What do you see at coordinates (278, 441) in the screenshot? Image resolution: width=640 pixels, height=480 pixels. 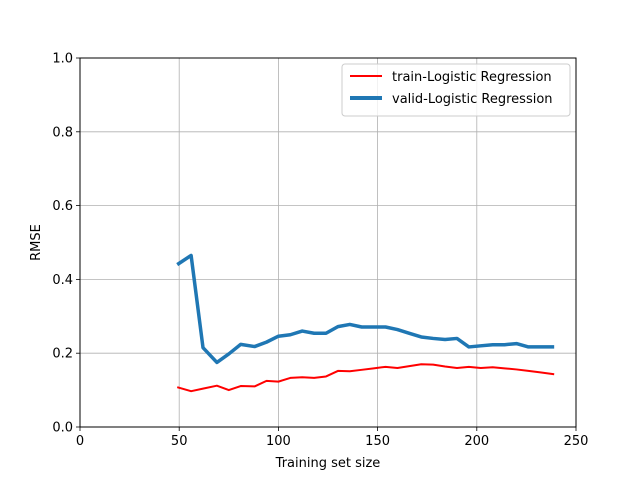 I see `x-tick-label: 100` at bounding box center [278, 441].